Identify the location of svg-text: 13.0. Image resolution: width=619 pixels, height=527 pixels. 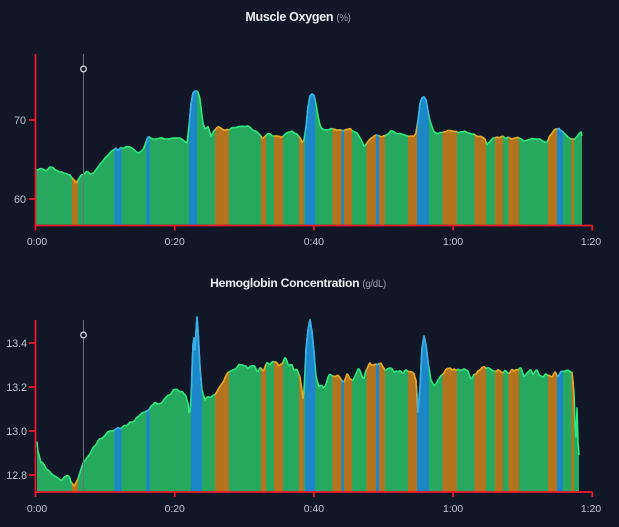
(16, 432).